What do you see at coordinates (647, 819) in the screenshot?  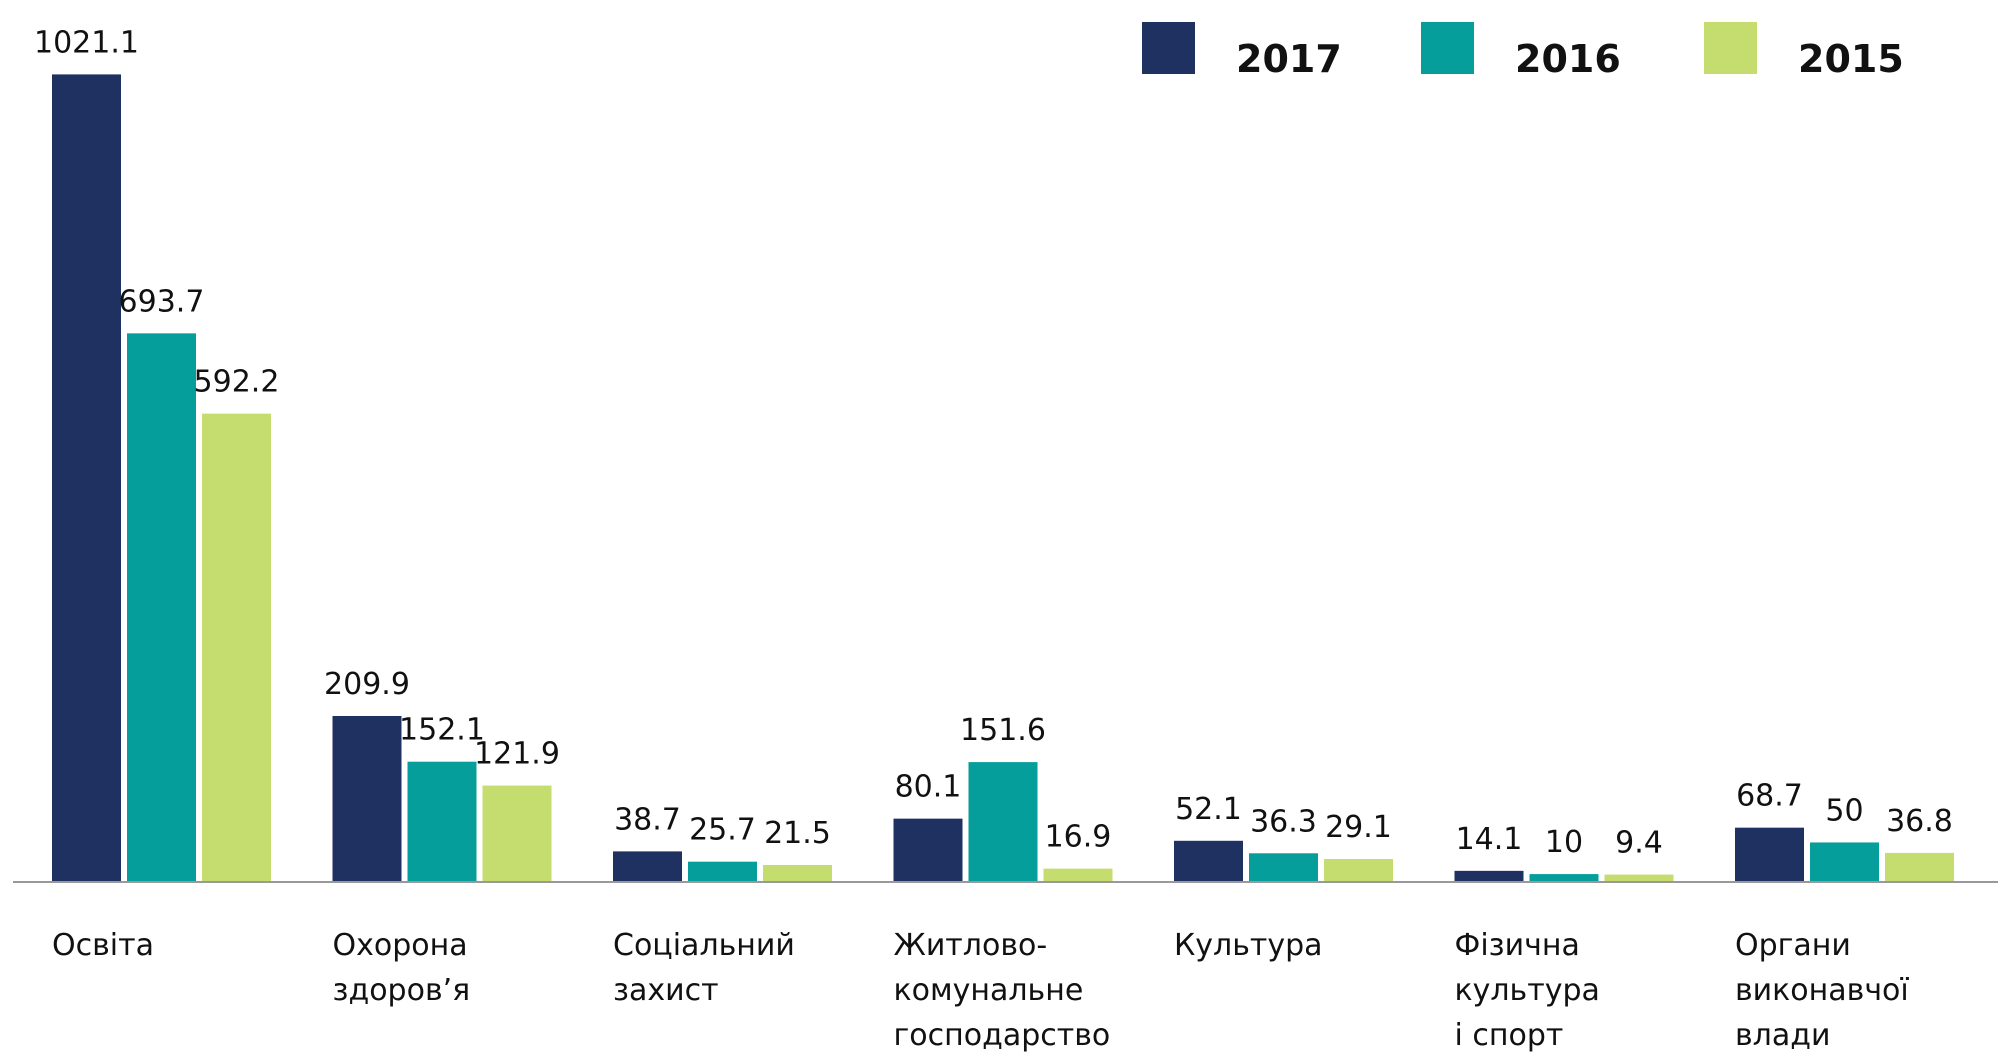 I see `value-label: 38.7` at bounding box center [647, 819].